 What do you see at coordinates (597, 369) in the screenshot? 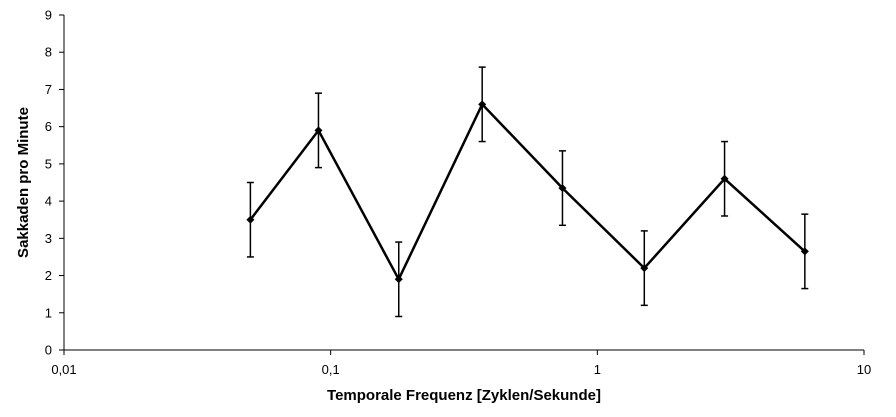
I see `x-tick-label: 1` at bounding box center [597, 369].